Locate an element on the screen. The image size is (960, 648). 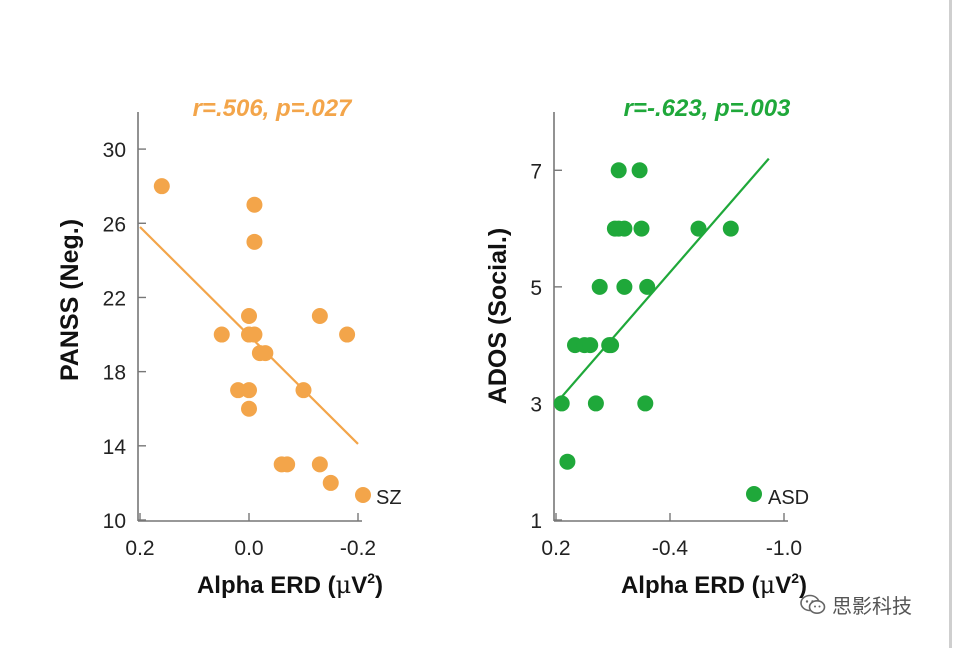
x-tick-label: -0.4 is located at coordinates (670, 548).